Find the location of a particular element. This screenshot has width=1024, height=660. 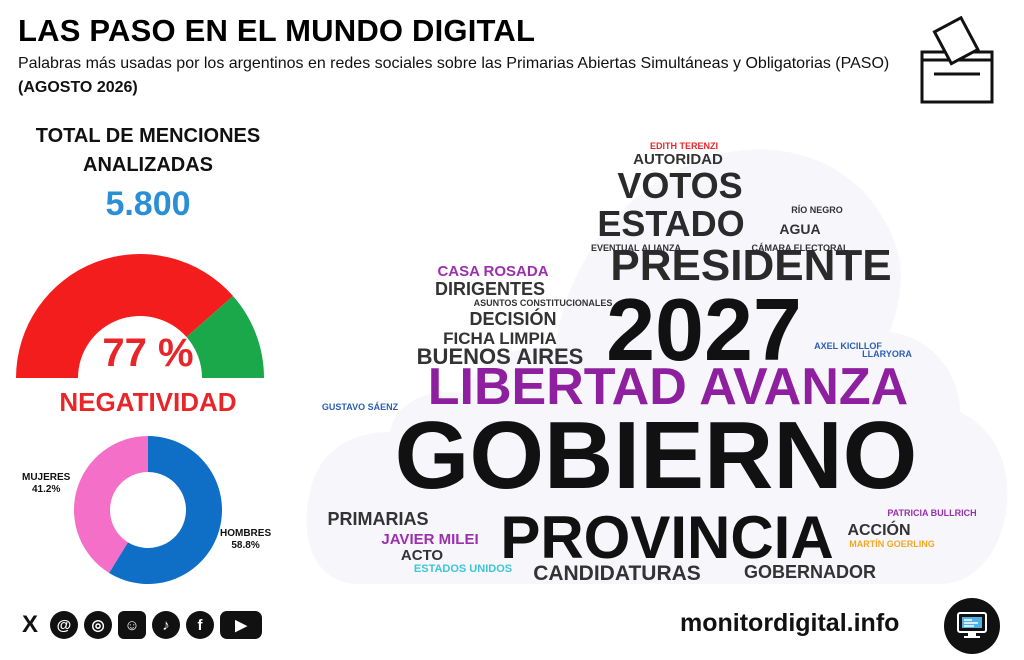

reddit-icon: ☺ is located at coordinates (132, 625).